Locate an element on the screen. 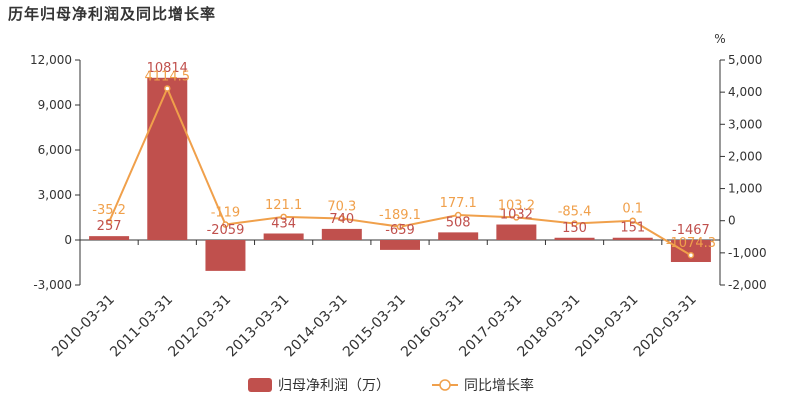 The image size is (800, 400). bar-data-label: 257 is located at coordinates (109, 226).